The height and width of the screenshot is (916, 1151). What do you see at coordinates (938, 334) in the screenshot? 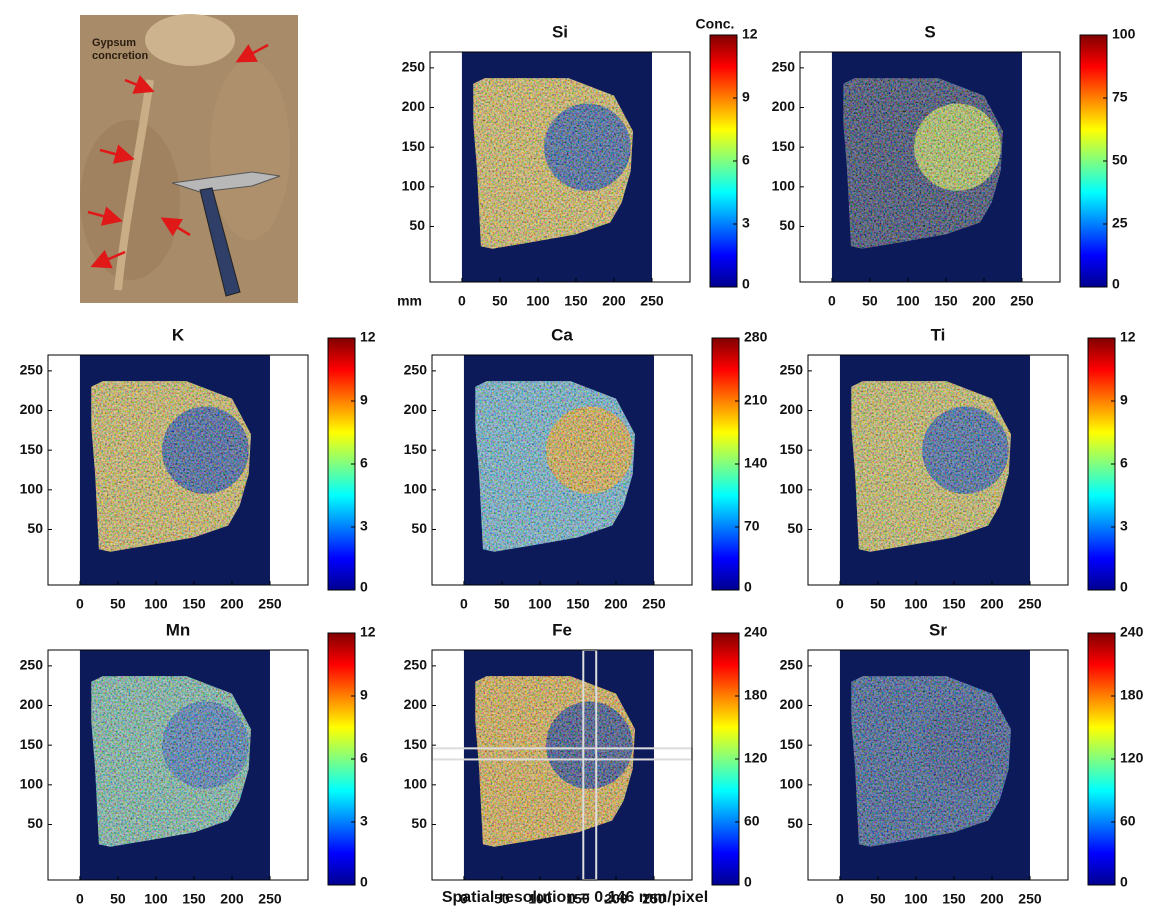
I see `panel-title: Ti` at bounding box center [938, 334].